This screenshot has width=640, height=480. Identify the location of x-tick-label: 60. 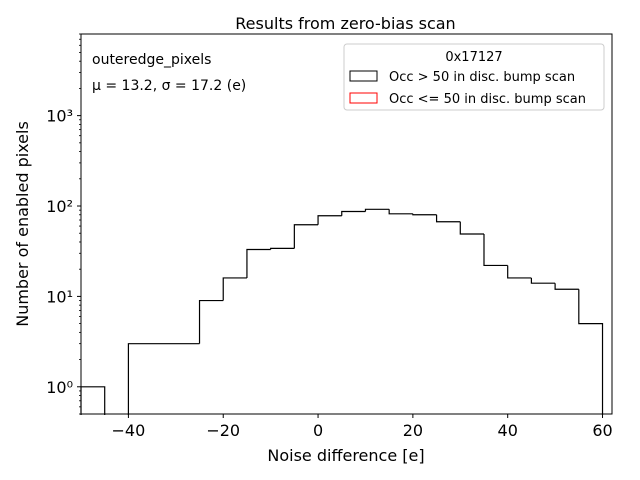
(602, 430).